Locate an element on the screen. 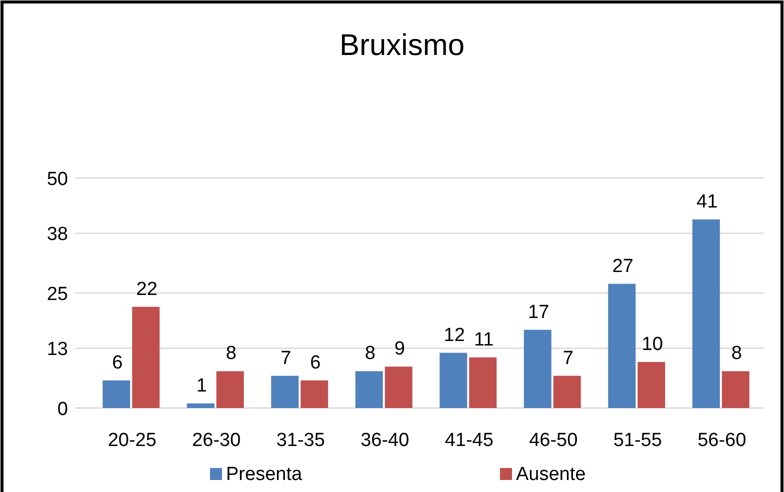 This screenshot has width=784, height=492. x-tick-label: 51-55 is located at coordinates (637, 440).